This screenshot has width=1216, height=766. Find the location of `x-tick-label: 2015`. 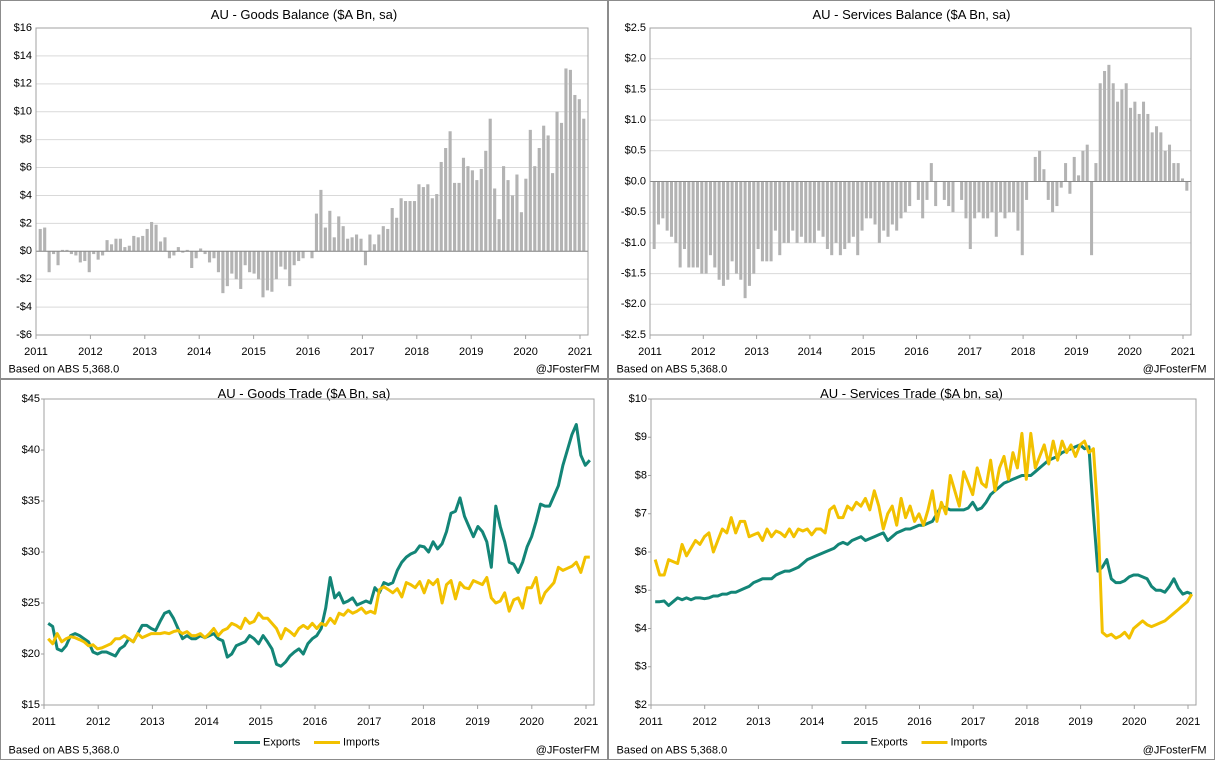

x-tick-label: 2015 is located at coordinates (866, 722).